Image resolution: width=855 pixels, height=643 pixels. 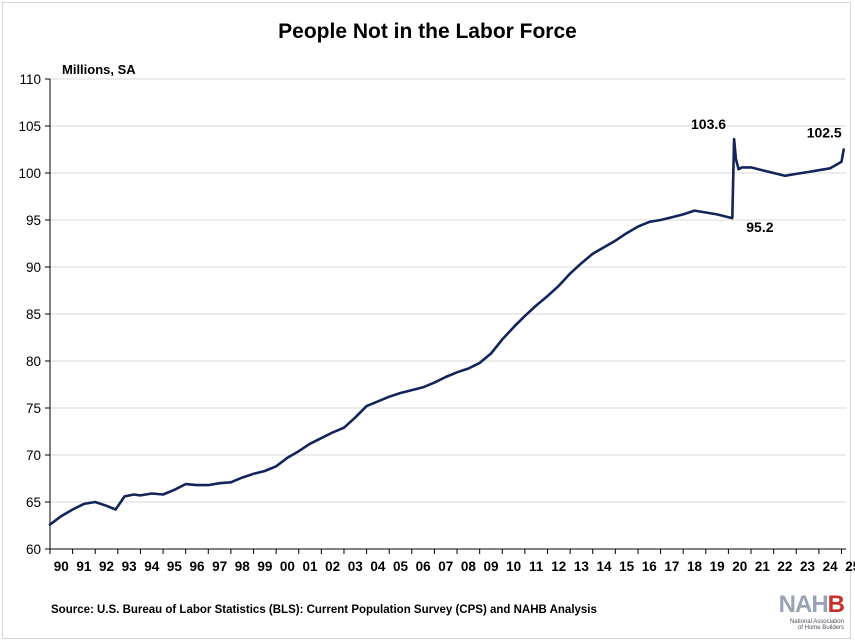 What do you see at coordinates (469, 566) in the screenshot?
I see `x-tick-label: 08` at bounding box center [469, 566].